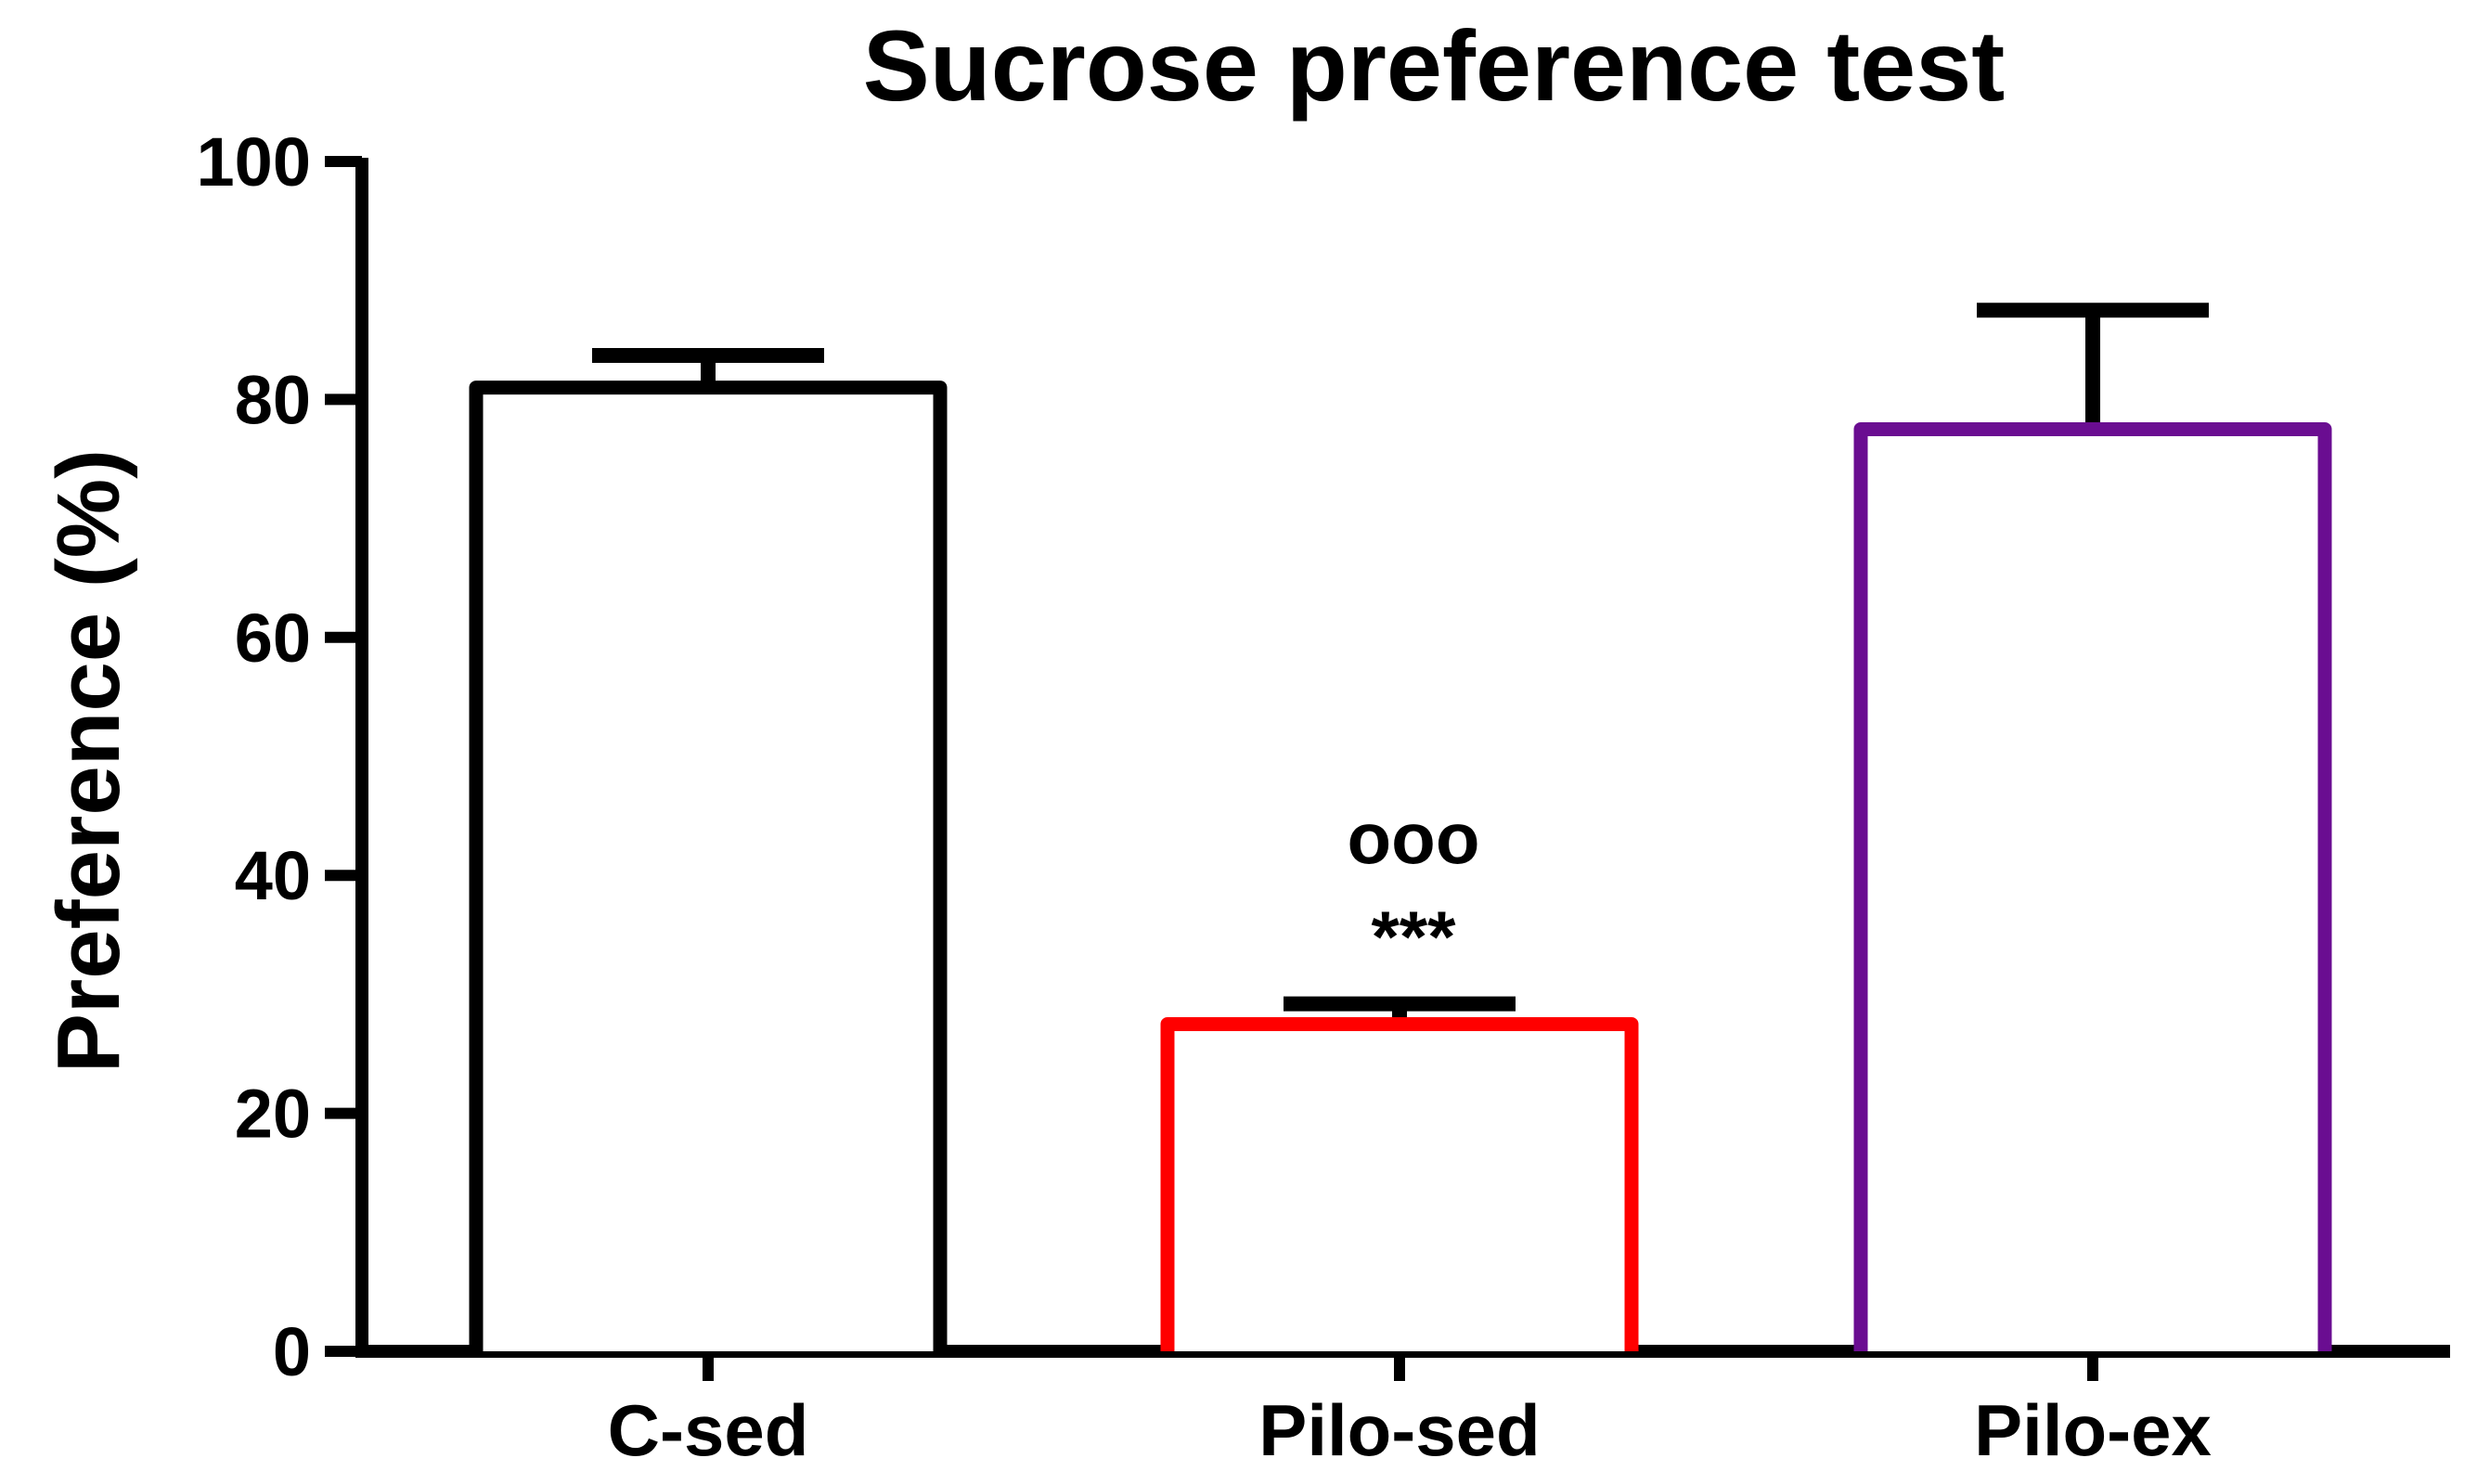 The width and height of the screenshot is (2477, 1484). Describe the element at coordinates (1413, 937) in the screenshot. I see `significance-label: ***` at that location.